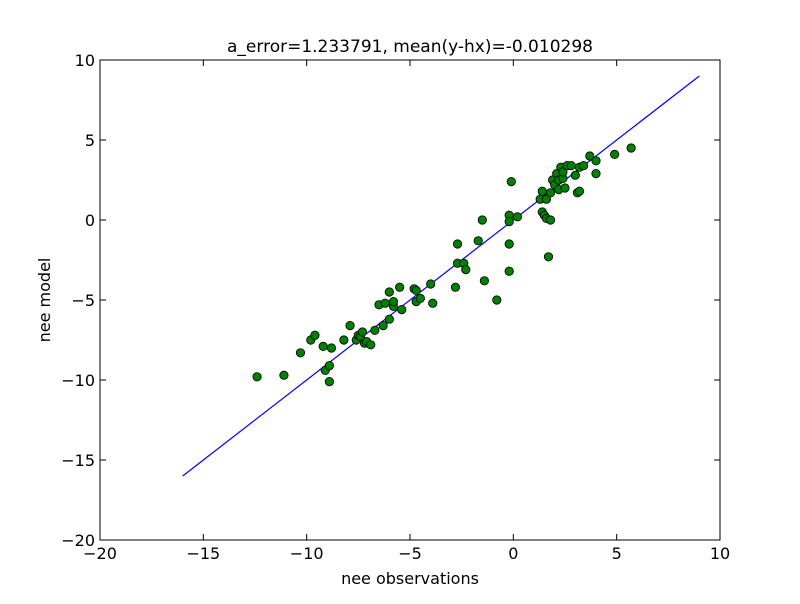  What do you see at coordinates (617, 553) in the screenshot?
I see `x-tick-label: 5` at bounding box center [617, 553].